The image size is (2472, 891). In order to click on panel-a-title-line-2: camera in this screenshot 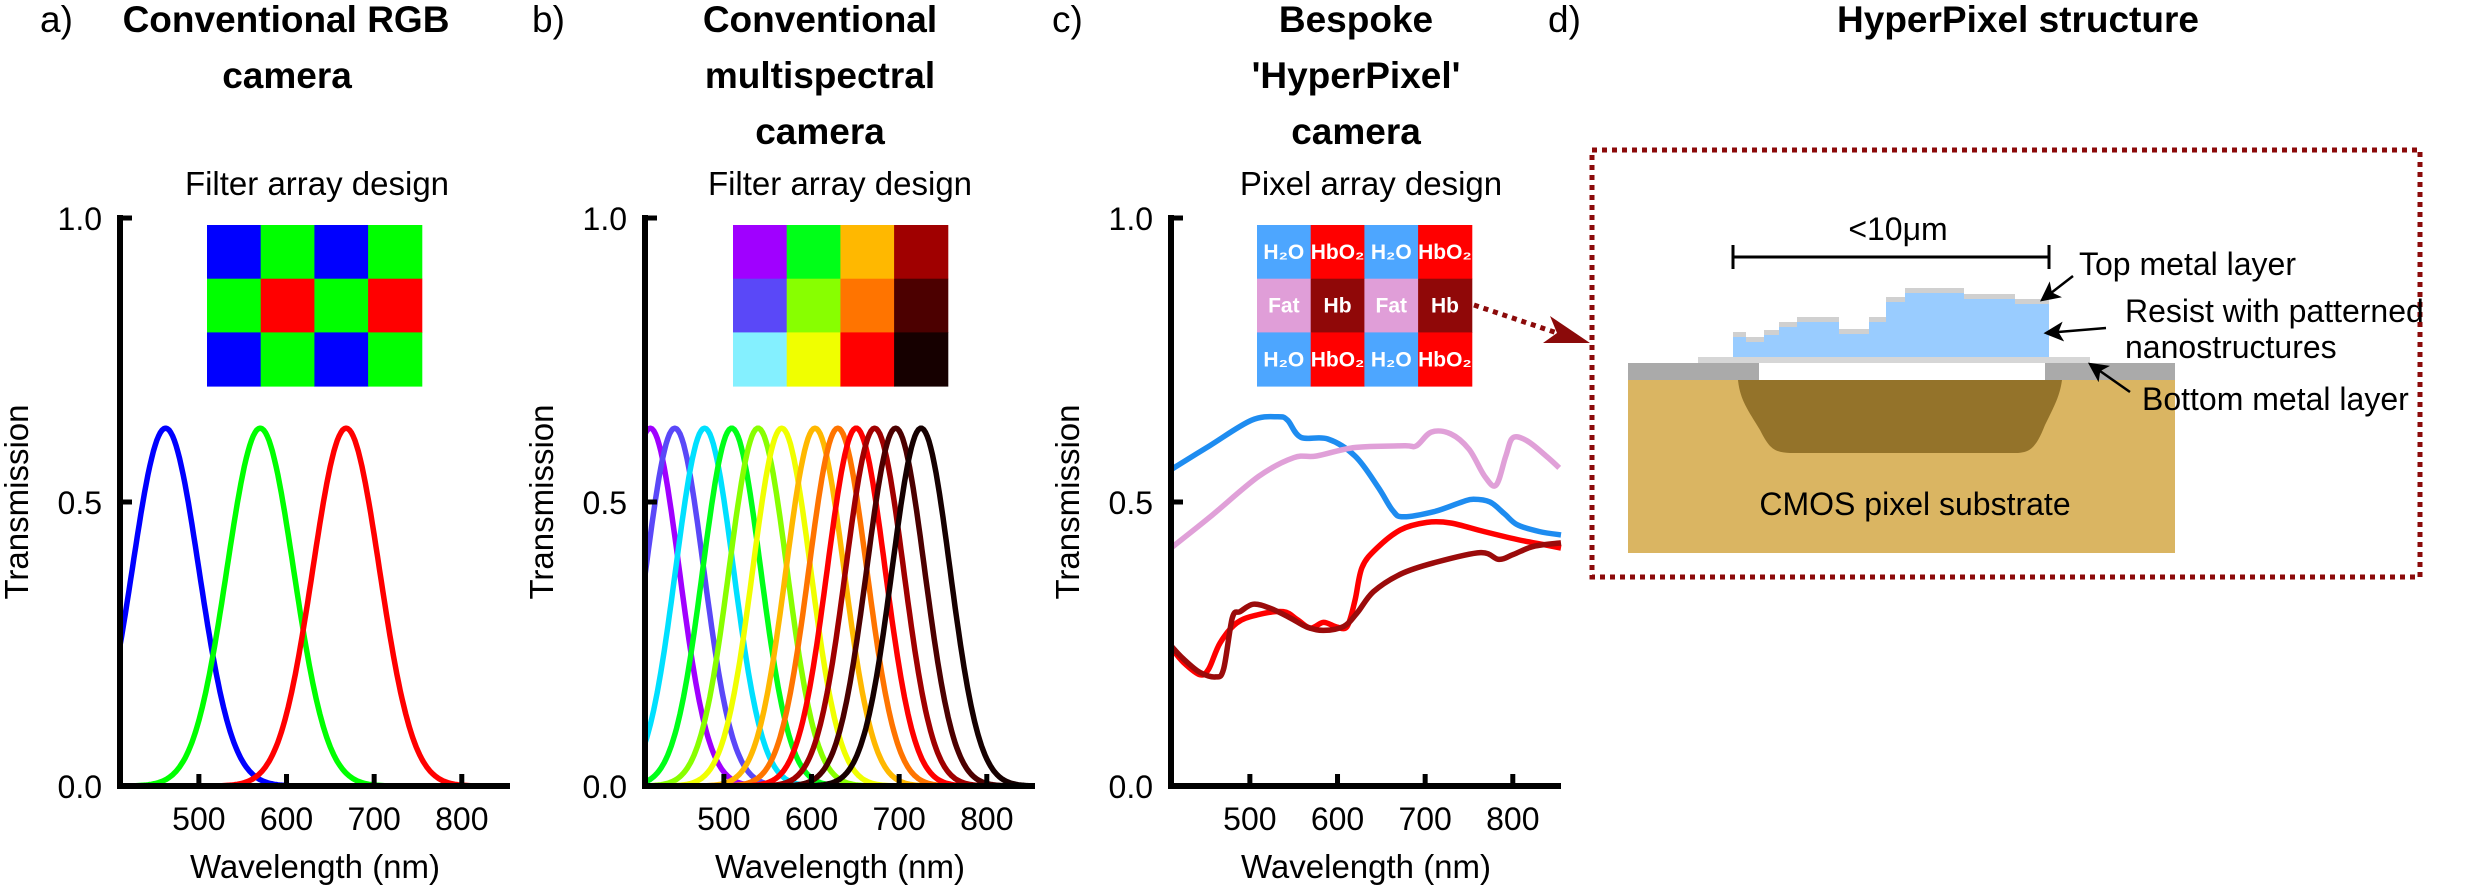, I will do `click(287, 75)`.